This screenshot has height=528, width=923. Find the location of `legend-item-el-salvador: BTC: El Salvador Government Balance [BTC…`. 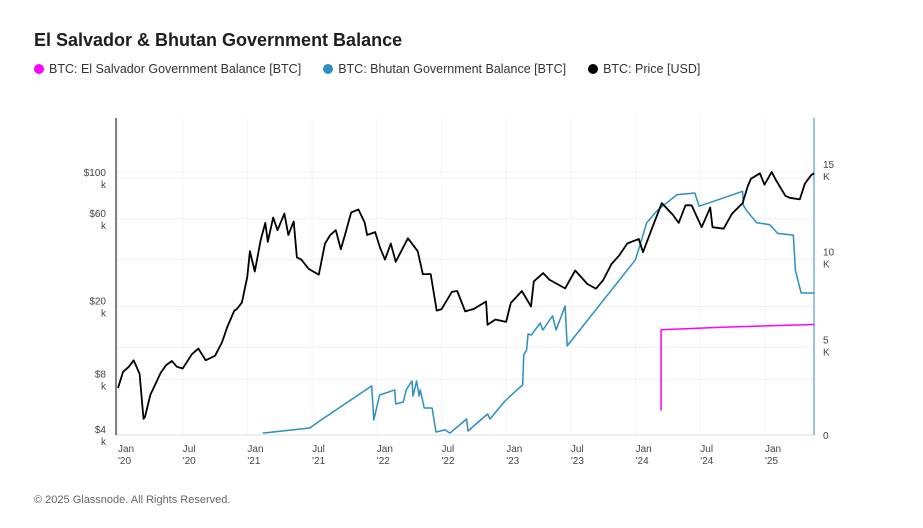

legend-item-el-salvador: BTC: El Salvador Government Balance [BTC… is located at coordinates (167, 69).